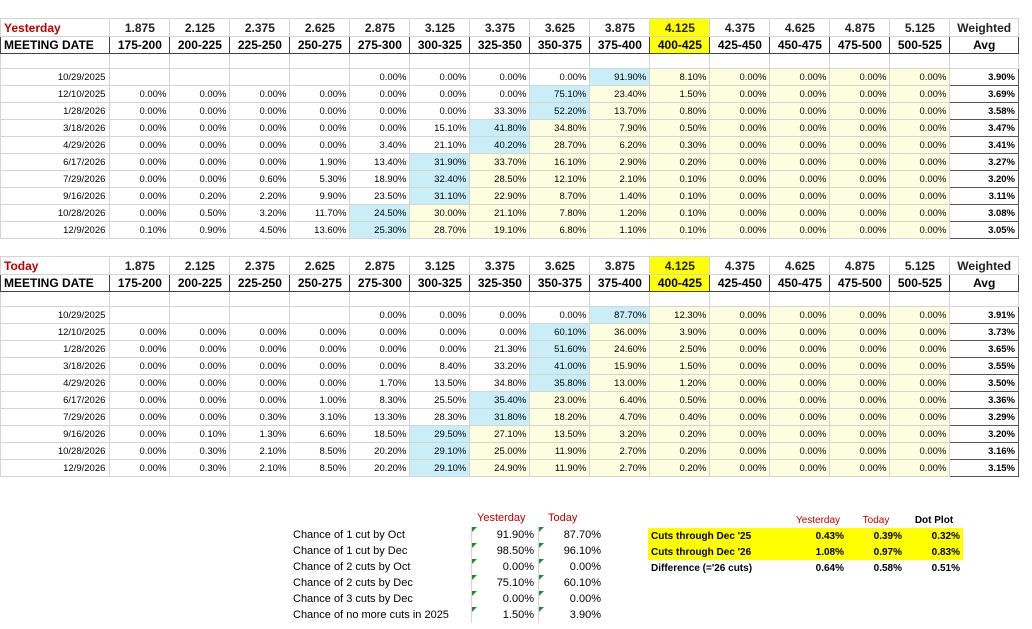  I want to click on probability-cell: 24.60%, so click(620, 349).